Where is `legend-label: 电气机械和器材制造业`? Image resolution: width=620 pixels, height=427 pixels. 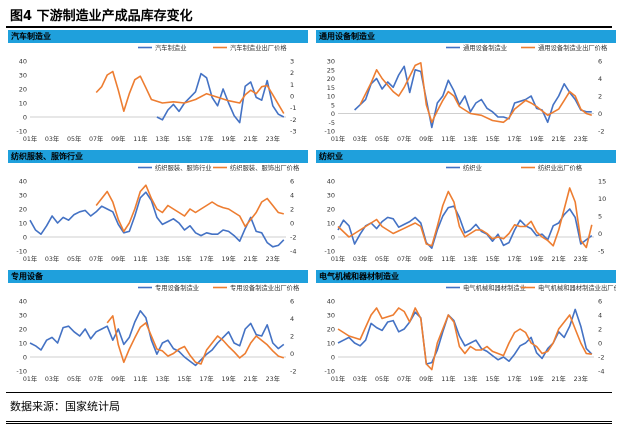 legend-label: 电气机械和器材制造业 is located at coordinates (494, 287).